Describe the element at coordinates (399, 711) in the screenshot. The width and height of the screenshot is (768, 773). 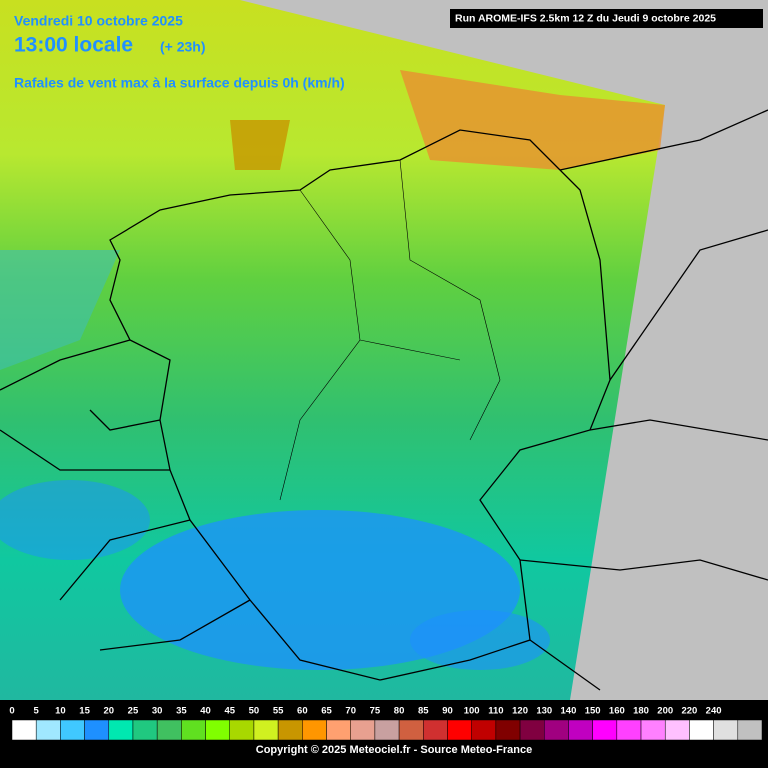
I see `legend-label: 80` at that location.